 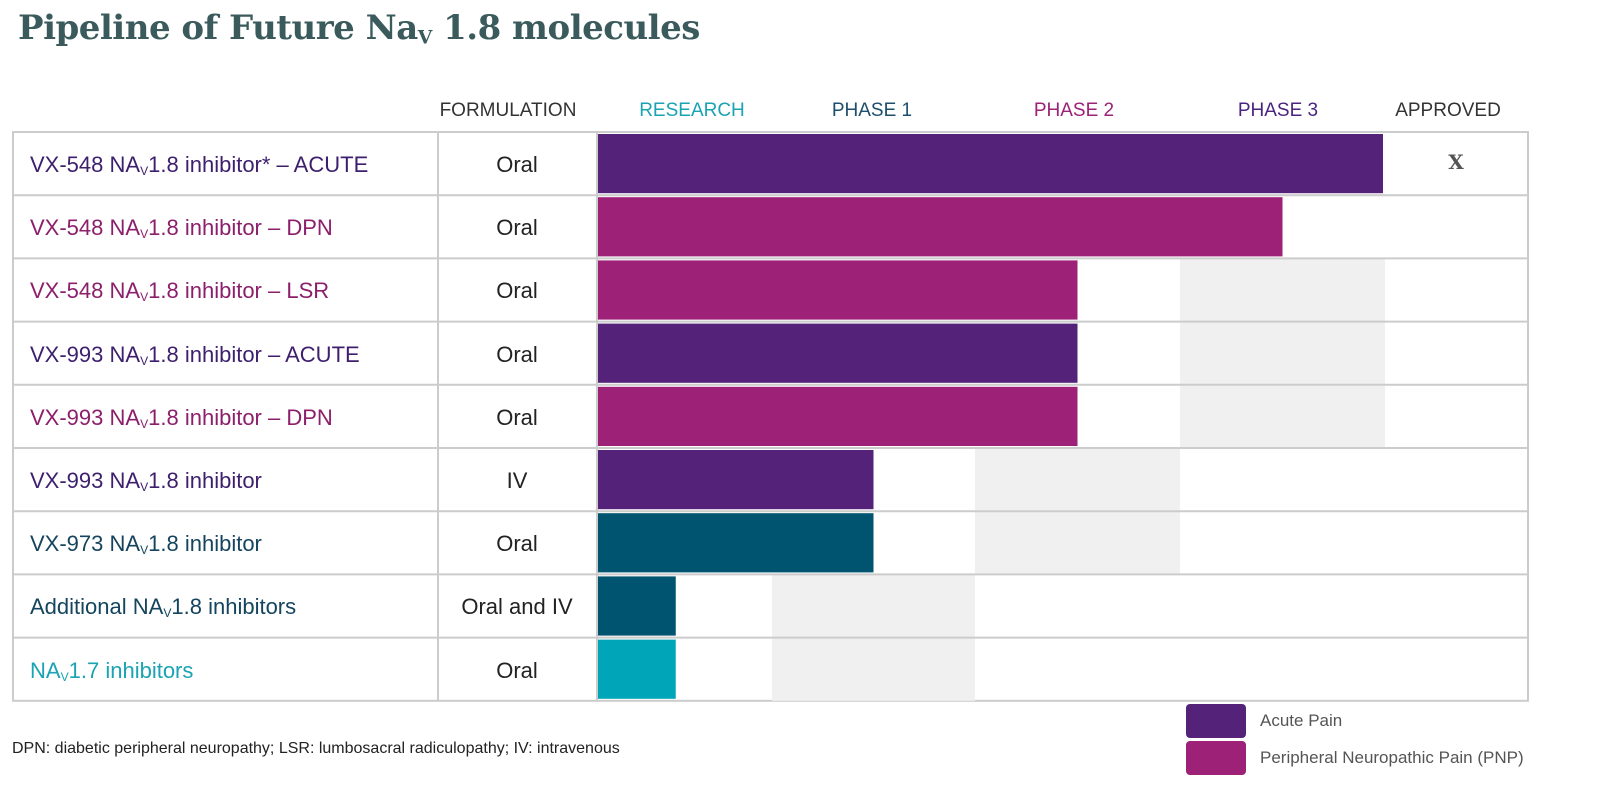 What do you see at coordinates (234, 607) in the screenshot?
I see `row-label-suffix: 1.8 inhibitors` at bounding box center [234, 607].